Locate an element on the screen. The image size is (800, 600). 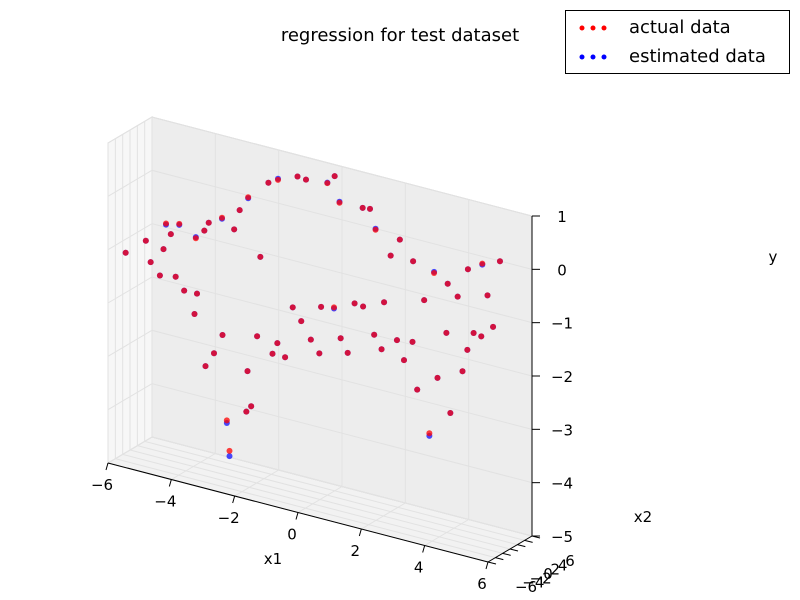
x1-tick-label: 0 is located at coordinates (292, 535).